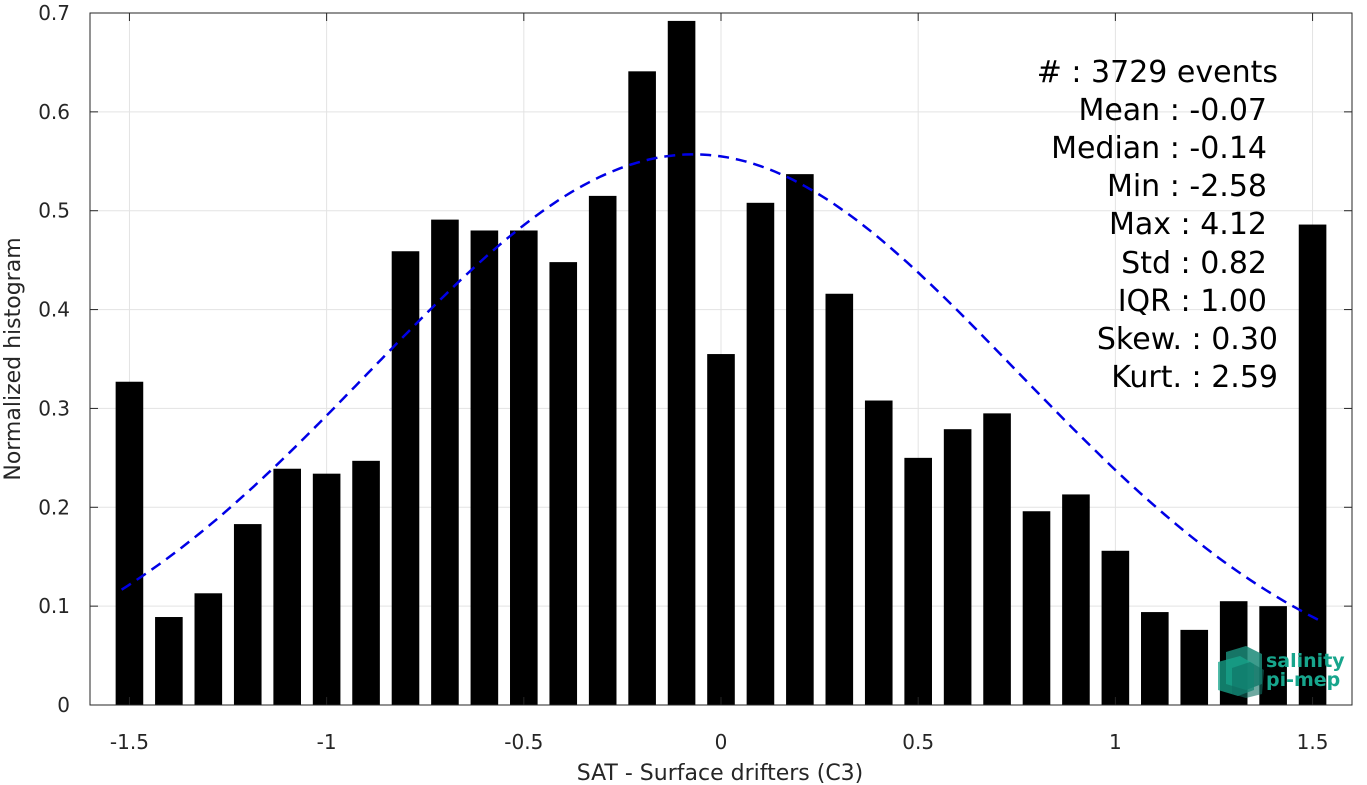  Describe the element at coordinates (523, 742) in the screenshot. I see `x-tick-label: -0.5` at that location.